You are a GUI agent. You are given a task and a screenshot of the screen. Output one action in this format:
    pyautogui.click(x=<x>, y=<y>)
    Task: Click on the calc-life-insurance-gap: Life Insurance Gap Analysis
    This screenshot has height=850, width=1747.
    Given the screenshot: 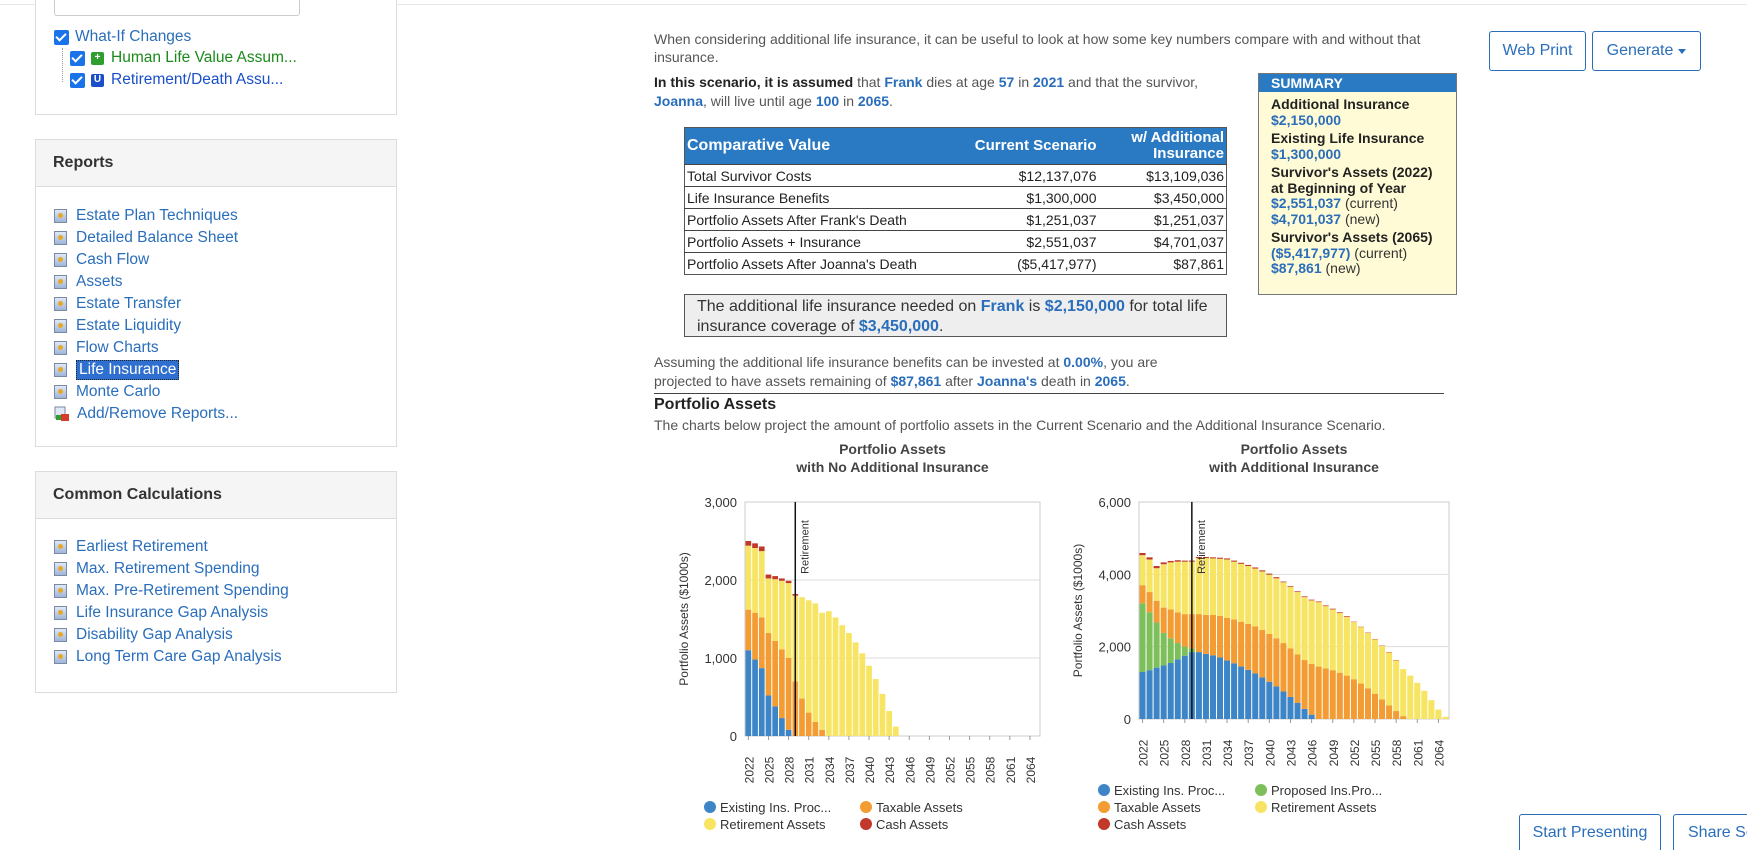 What is the action you would take?
    pyautogui.click(x=171, y=613)
    